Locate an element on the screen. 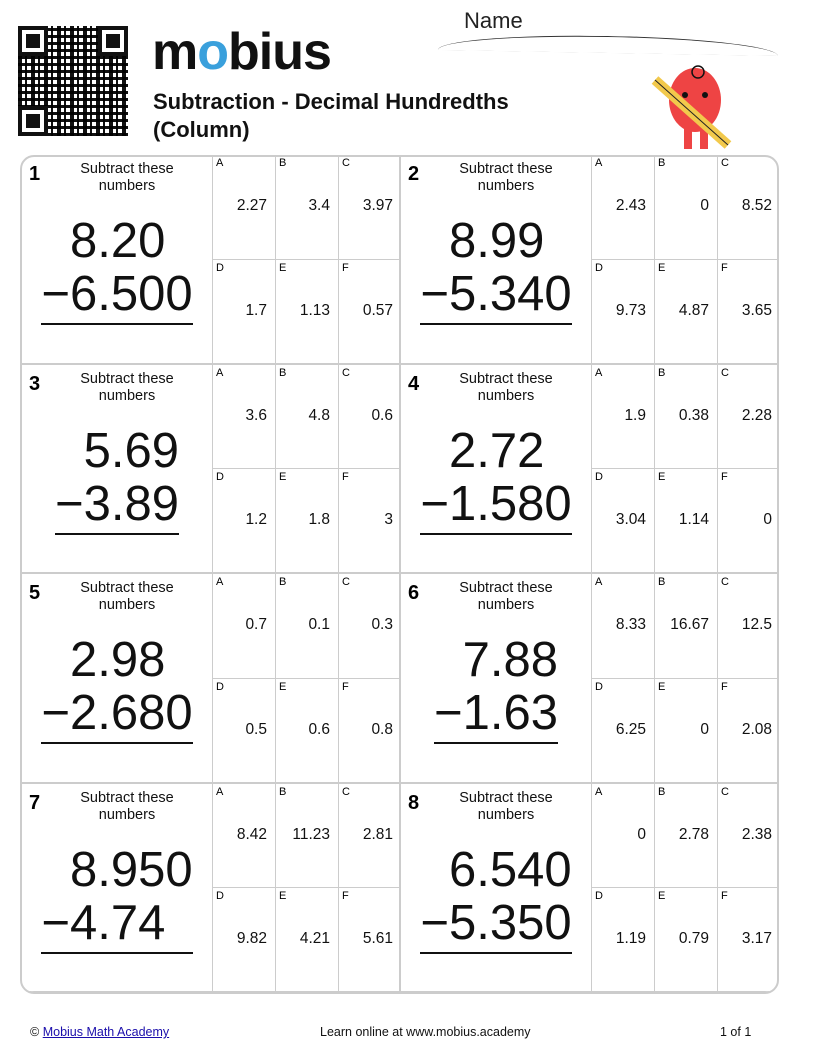 Image resolution: width=815 pixels, height=1050 pixels. choice-value: 1.9 is located at coordinates (635, 415).